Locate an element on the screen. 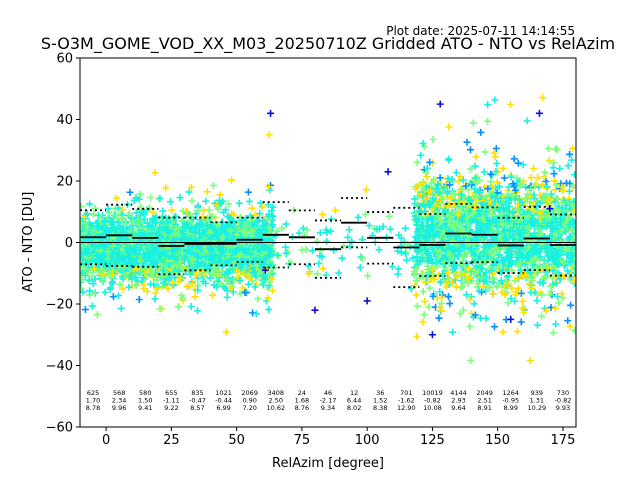  bin-std-label: 8.78 is located at coordinates (93, 408).